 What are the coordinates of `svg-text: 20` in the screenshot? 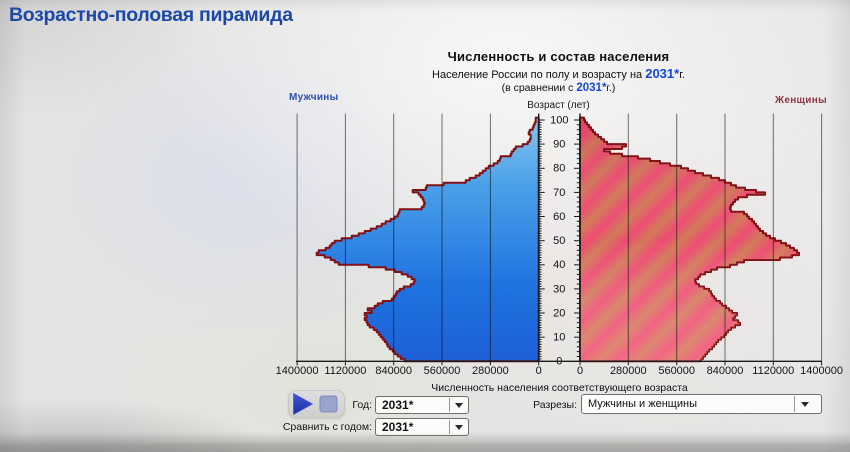 It's located at (559, 313).